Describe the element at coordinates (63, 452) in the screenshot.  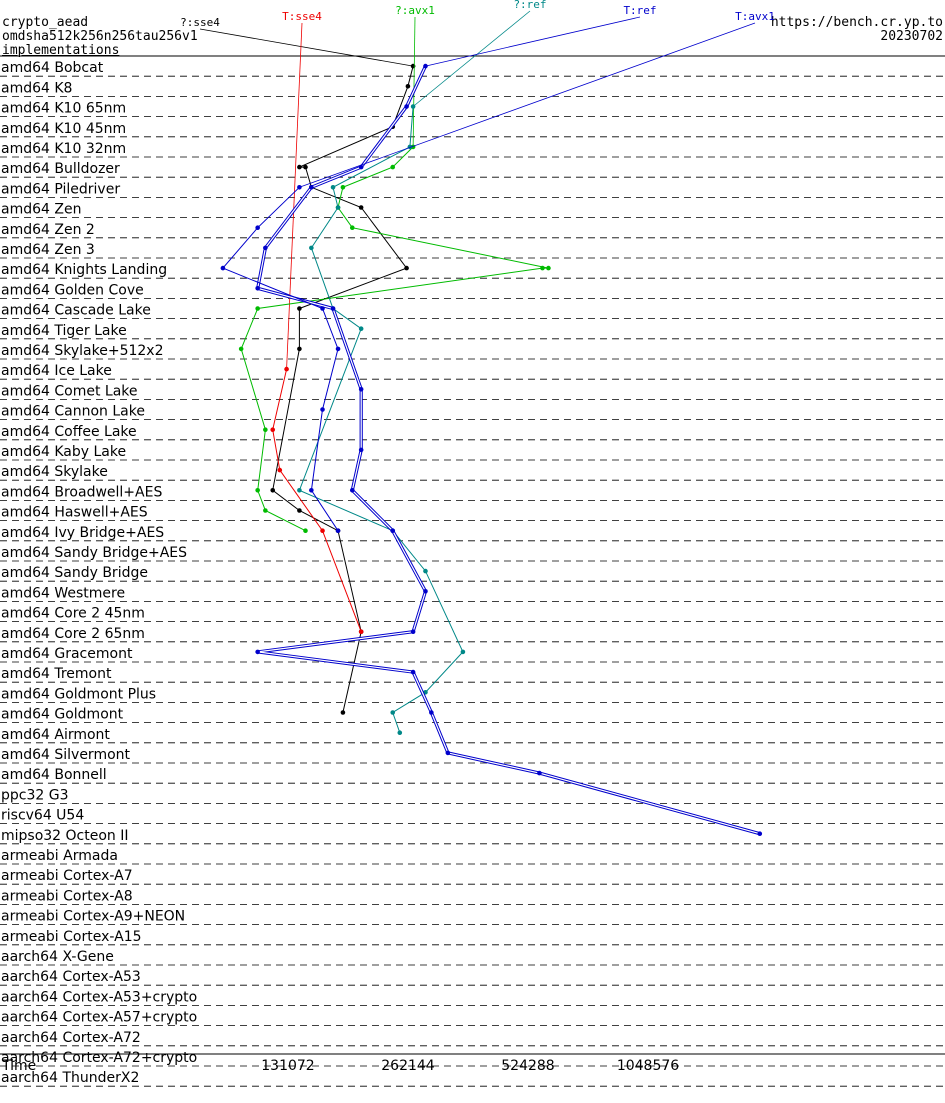
I see `category-label: amd64 Kaby Lake` at that location.